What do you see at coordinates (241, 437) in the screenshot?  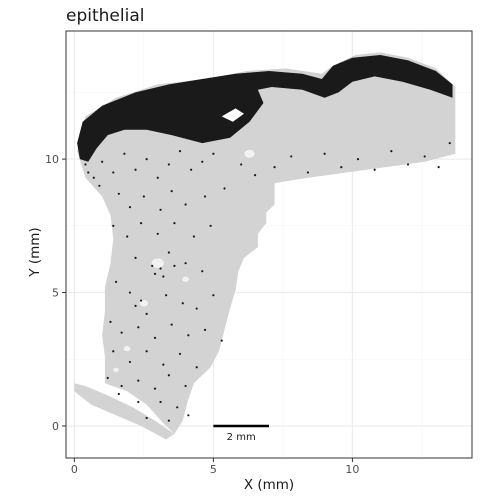 I see `scale-bar-label: 2 mm` at bounding box center [241, 437].